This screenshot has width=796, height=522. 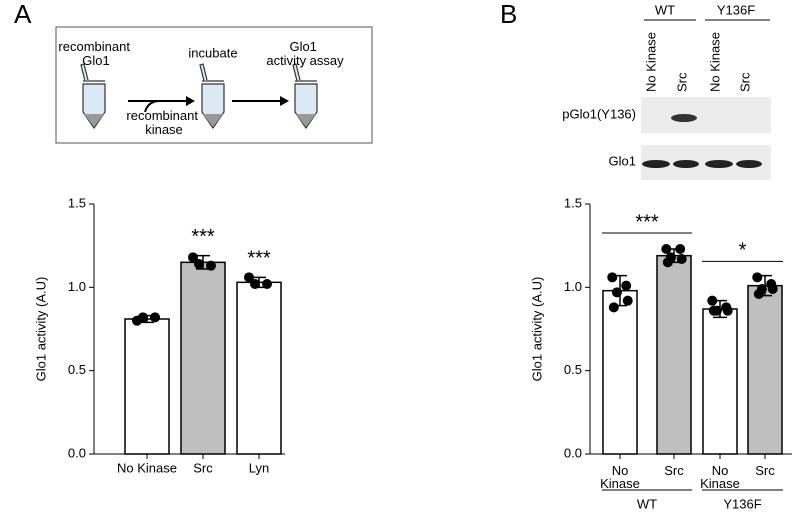 I want to click on schematic-label: recombinant Glo1, so click(x=95, y=53).